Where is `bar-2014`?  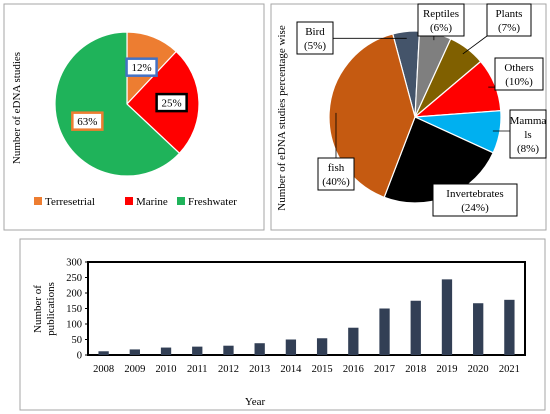
bar-2014 is located at coordinates (291, 347).